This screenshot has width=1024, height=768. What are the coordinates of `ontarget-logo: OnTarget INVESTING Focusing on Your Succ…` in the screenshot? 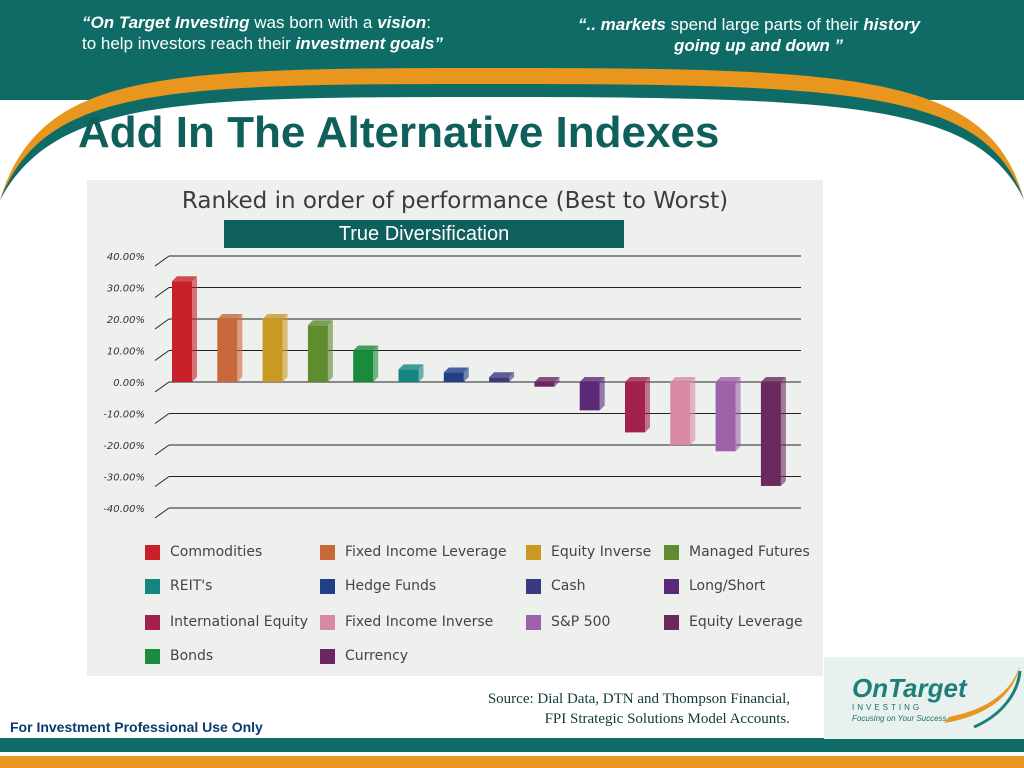 It's located at (924, 698).